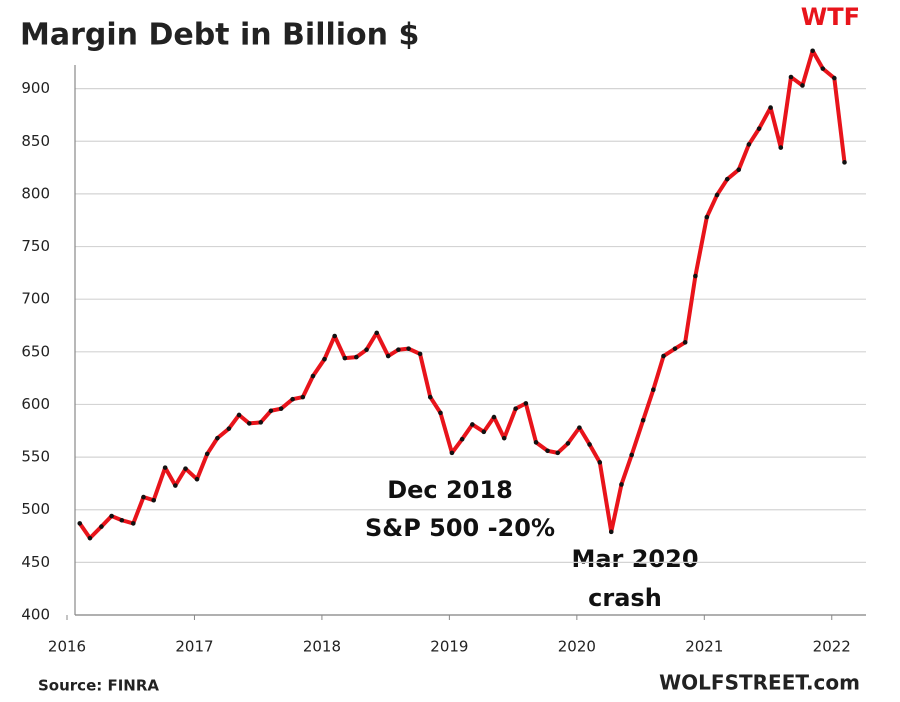 This screenshot has height=702, width=900. What do you see at coordinates (219, 35) in the screenshot?
I see `chart-title: Margin Debt in Billion $` at bounding box center [219, 35].